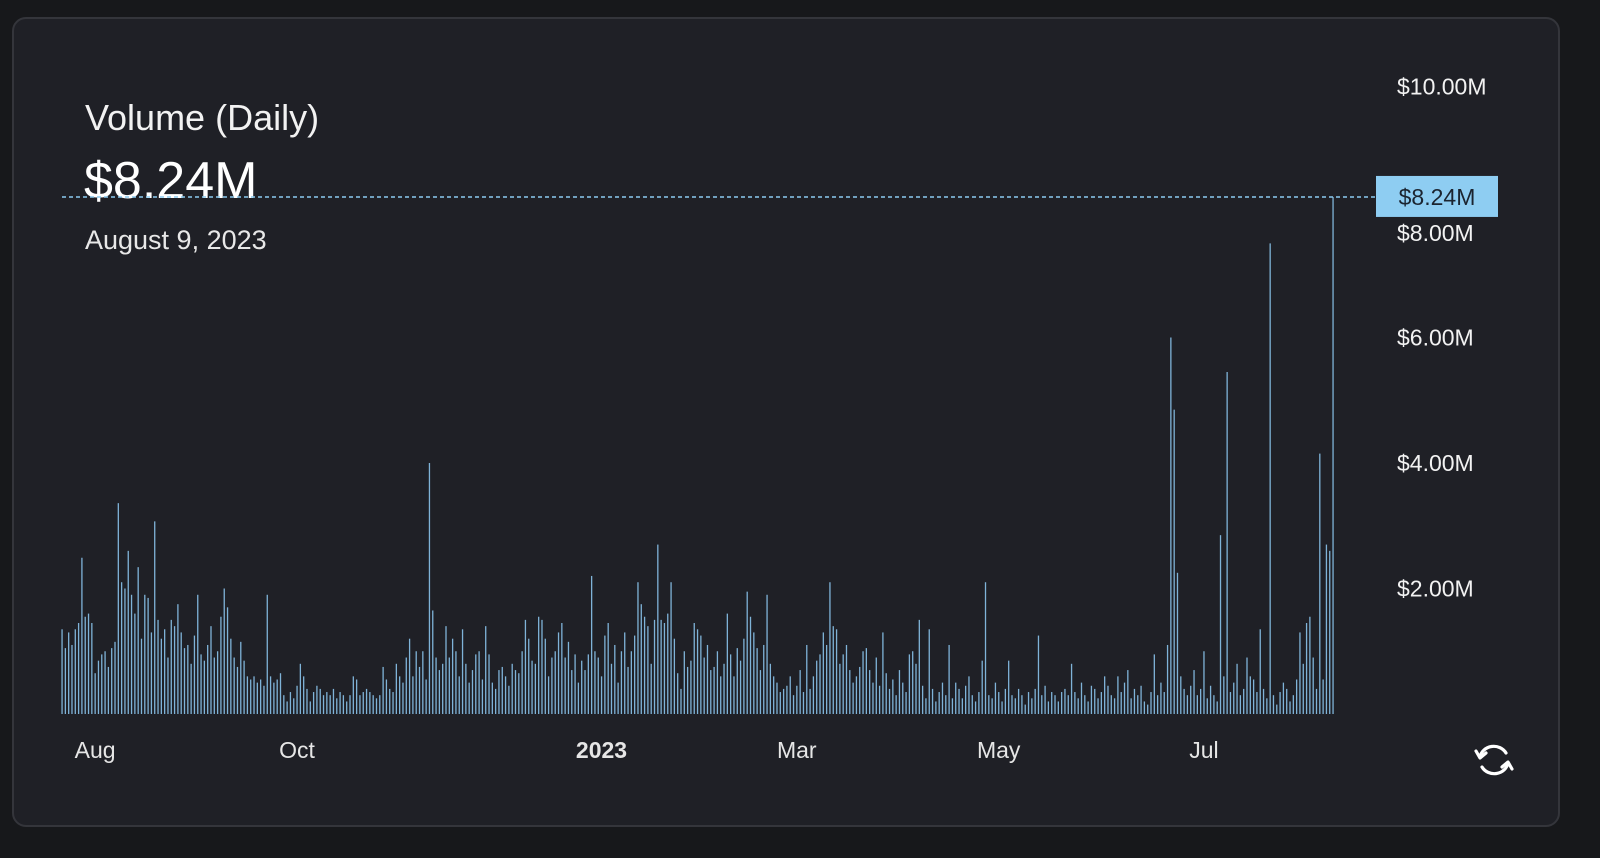 The height and width of the screenshot is (858, 1600). What do you see at coordinates (297, 750) in the screenshot?
I see `x-tick-label: Oct` at bounding box center [297, 750].